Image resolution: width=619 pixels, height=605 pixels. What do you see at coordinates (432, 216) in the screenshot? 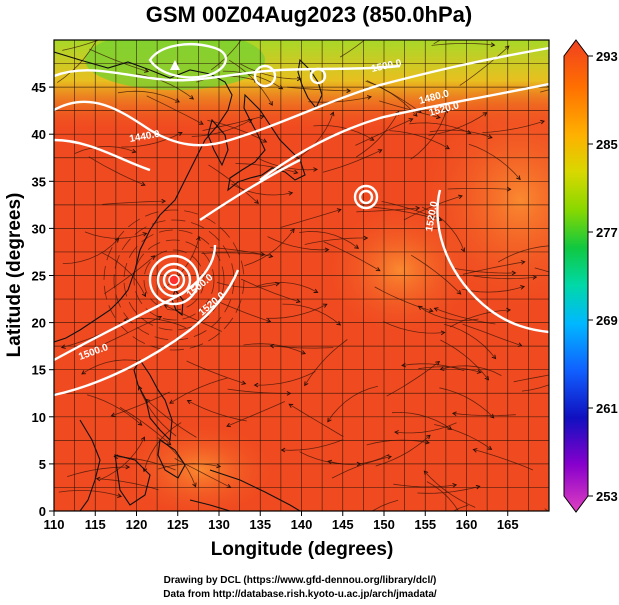
I see `contour-label: 1520.0` at bounding box center [432, 216].